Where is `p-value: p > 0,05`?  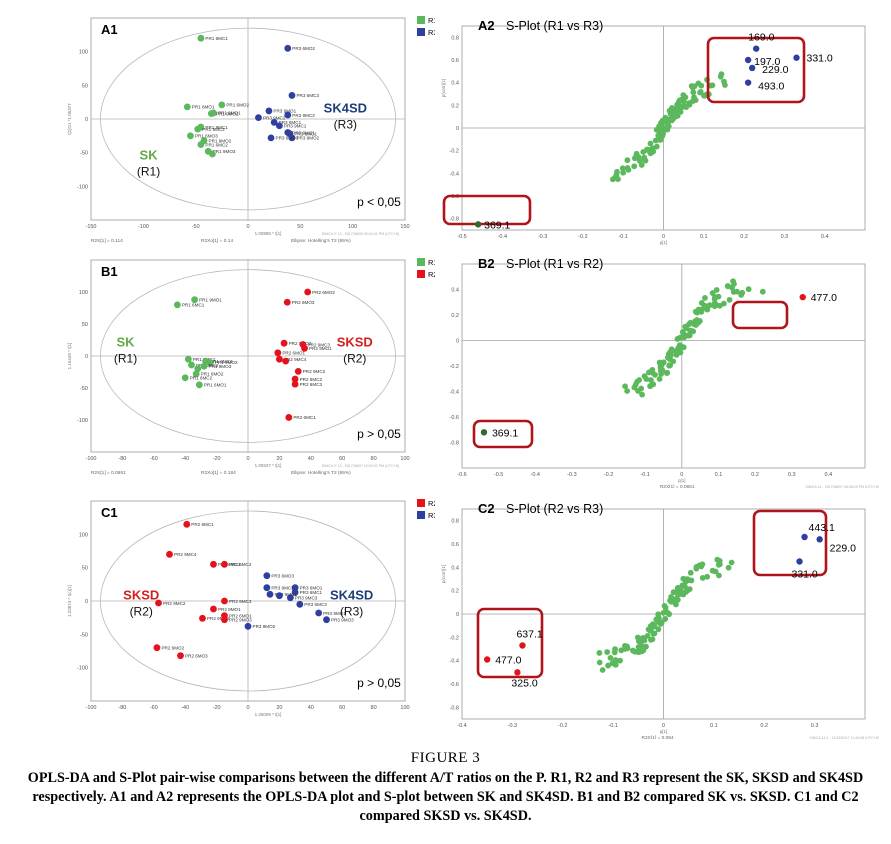 p-value: p > 0,05 is located at coordinates (379, 434).